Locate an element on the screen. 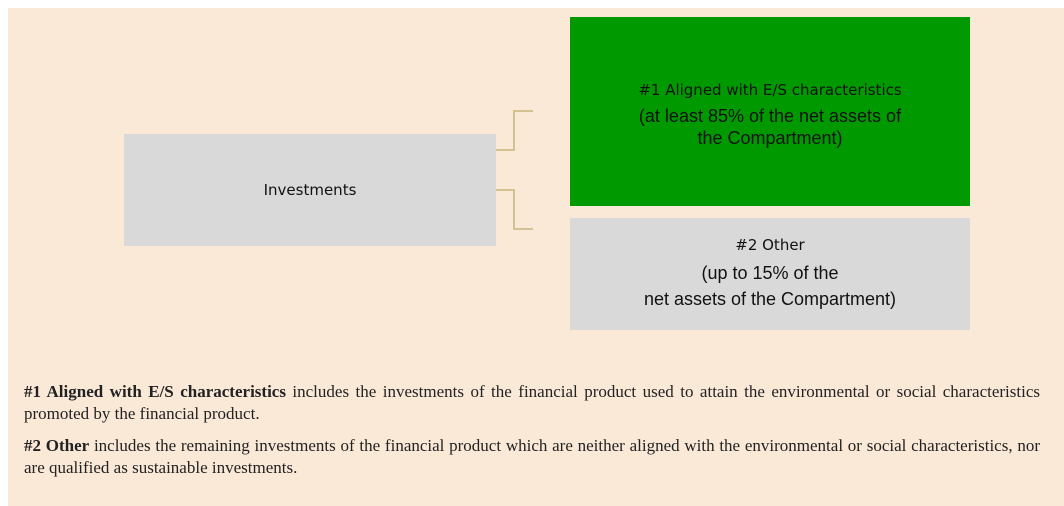 This screenshot has width=1064, height=506. note-term: #1 Aligned with E/S characteristics is located at coordinates (155, 391).